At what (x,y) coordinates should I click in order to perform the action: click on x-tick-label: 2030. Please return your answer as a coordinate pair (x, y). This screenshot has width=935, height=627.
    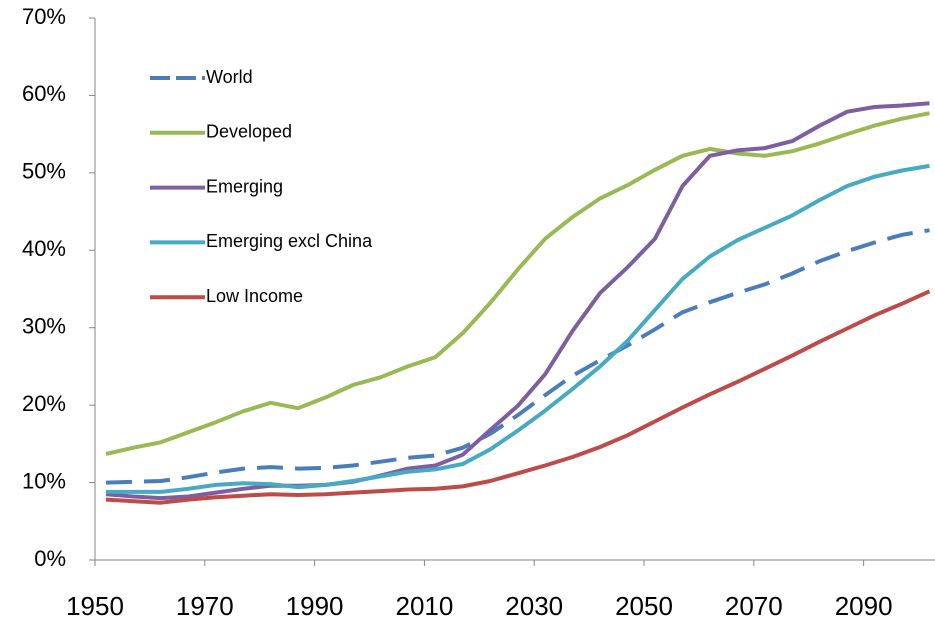
    Looking at the image, I should click on (534, 606).